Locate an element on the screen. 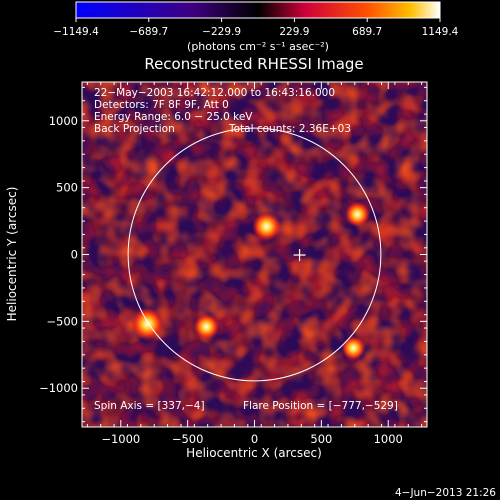 The image size is (500, 500). render-date: 4−Jun−2013 21:26 is located at coordinates (445, 493).